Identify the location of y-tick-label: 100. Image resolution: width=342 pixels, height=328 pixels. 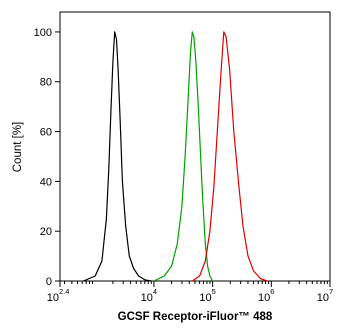
(43, 33).